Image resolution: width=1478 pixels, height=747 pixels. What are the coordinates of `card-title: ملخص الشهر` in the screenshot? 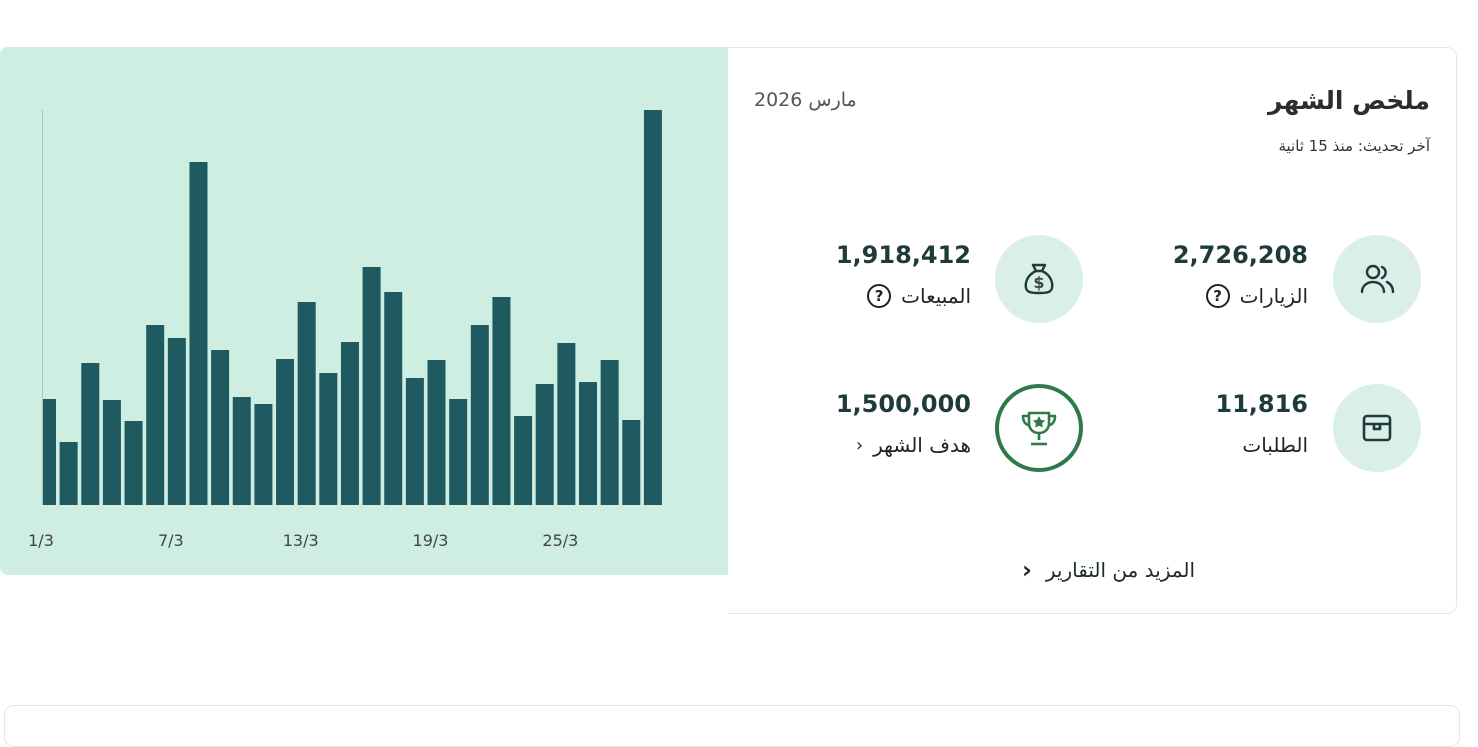 It's located at (1349, 100).